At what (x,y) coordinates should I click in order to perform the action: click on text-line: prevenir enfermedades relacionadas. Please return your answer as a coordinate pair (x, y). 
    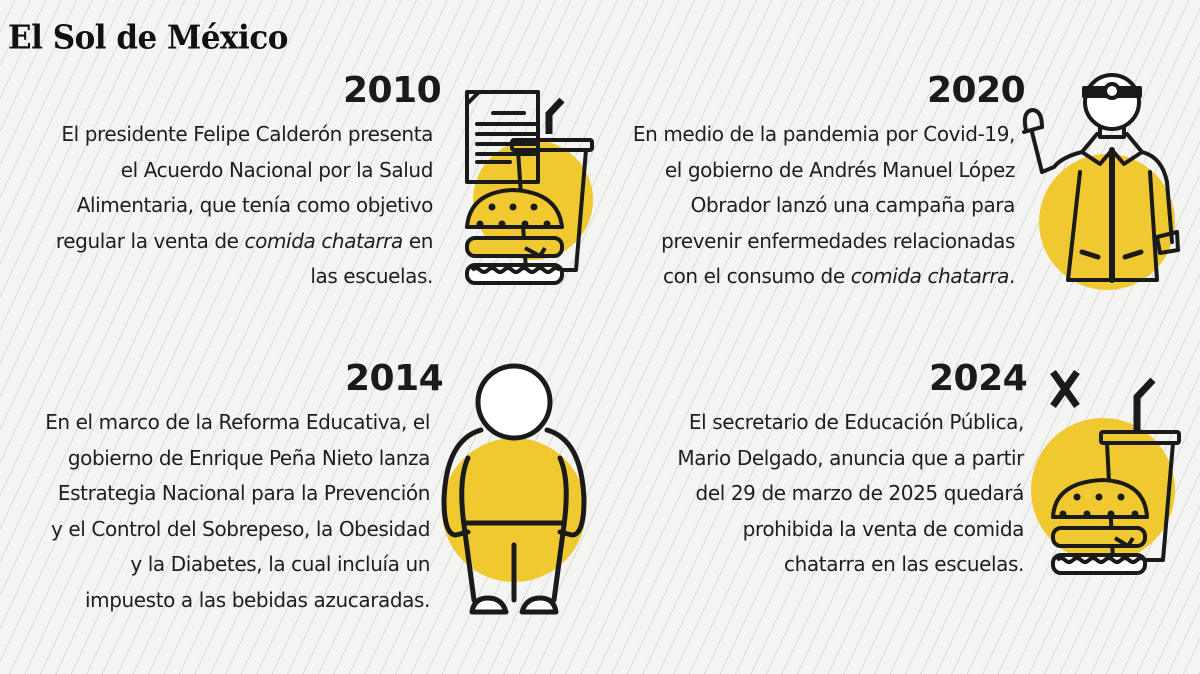
    Looking at the image, I should click on (838, 240).